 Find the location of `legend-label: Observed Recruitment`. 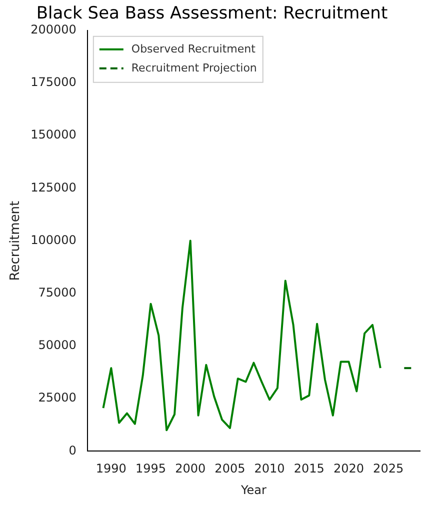

legend-label: Observed Recruitment is located at coordinates (193, 49).